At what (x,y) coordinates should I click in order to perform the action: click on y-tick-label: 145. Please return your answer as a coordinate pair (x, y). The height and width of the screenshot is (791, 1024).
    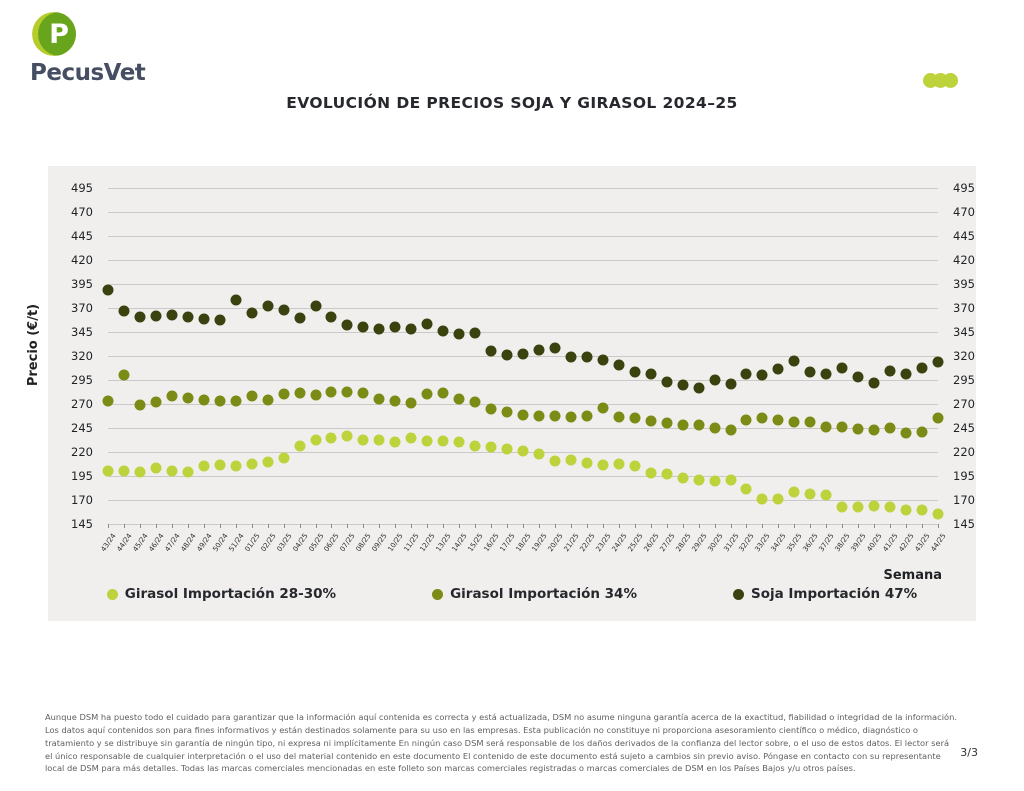
    Looking at the image, I should click on (82, 524).